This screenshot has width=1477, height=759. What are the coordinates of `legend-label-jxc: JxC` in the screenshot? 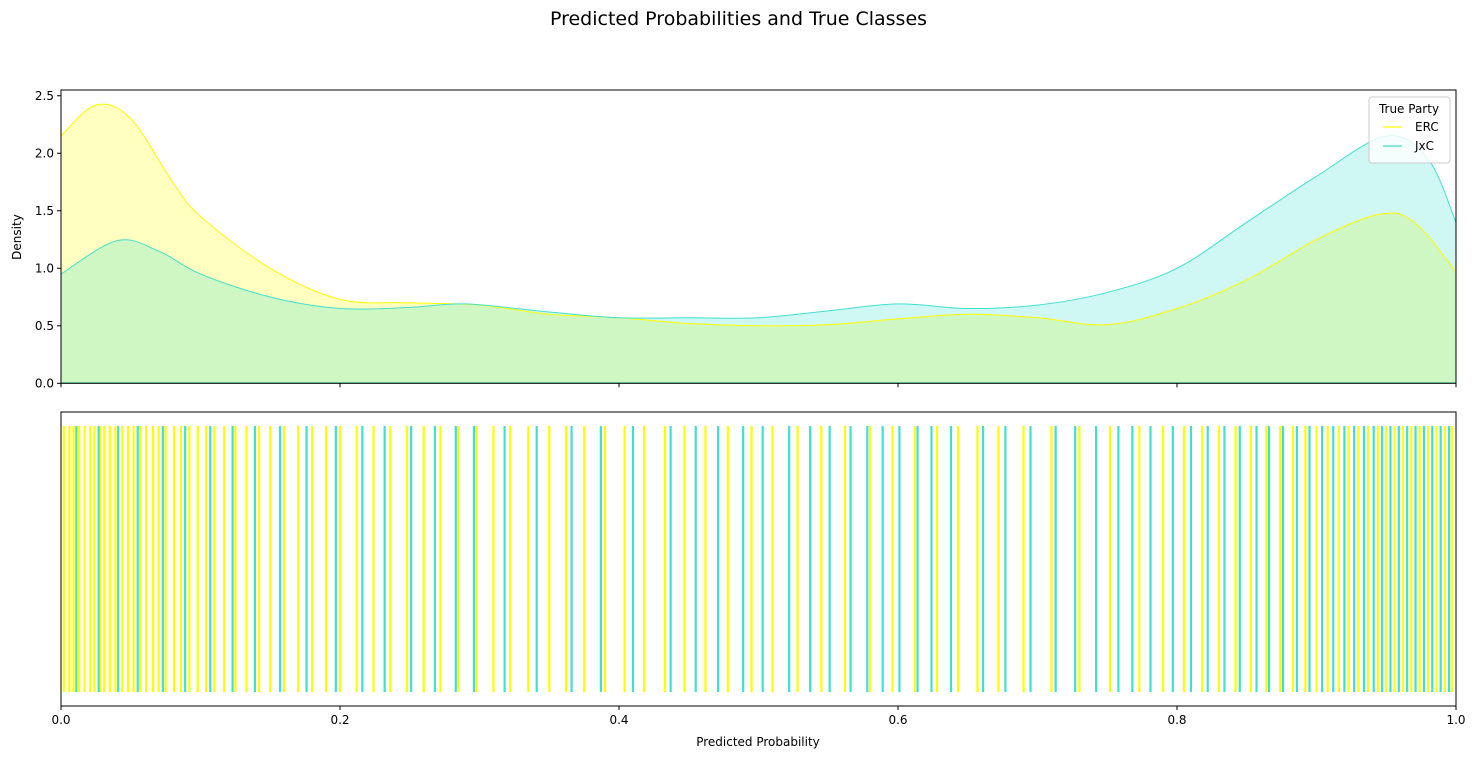 It's located at (1424, 146).